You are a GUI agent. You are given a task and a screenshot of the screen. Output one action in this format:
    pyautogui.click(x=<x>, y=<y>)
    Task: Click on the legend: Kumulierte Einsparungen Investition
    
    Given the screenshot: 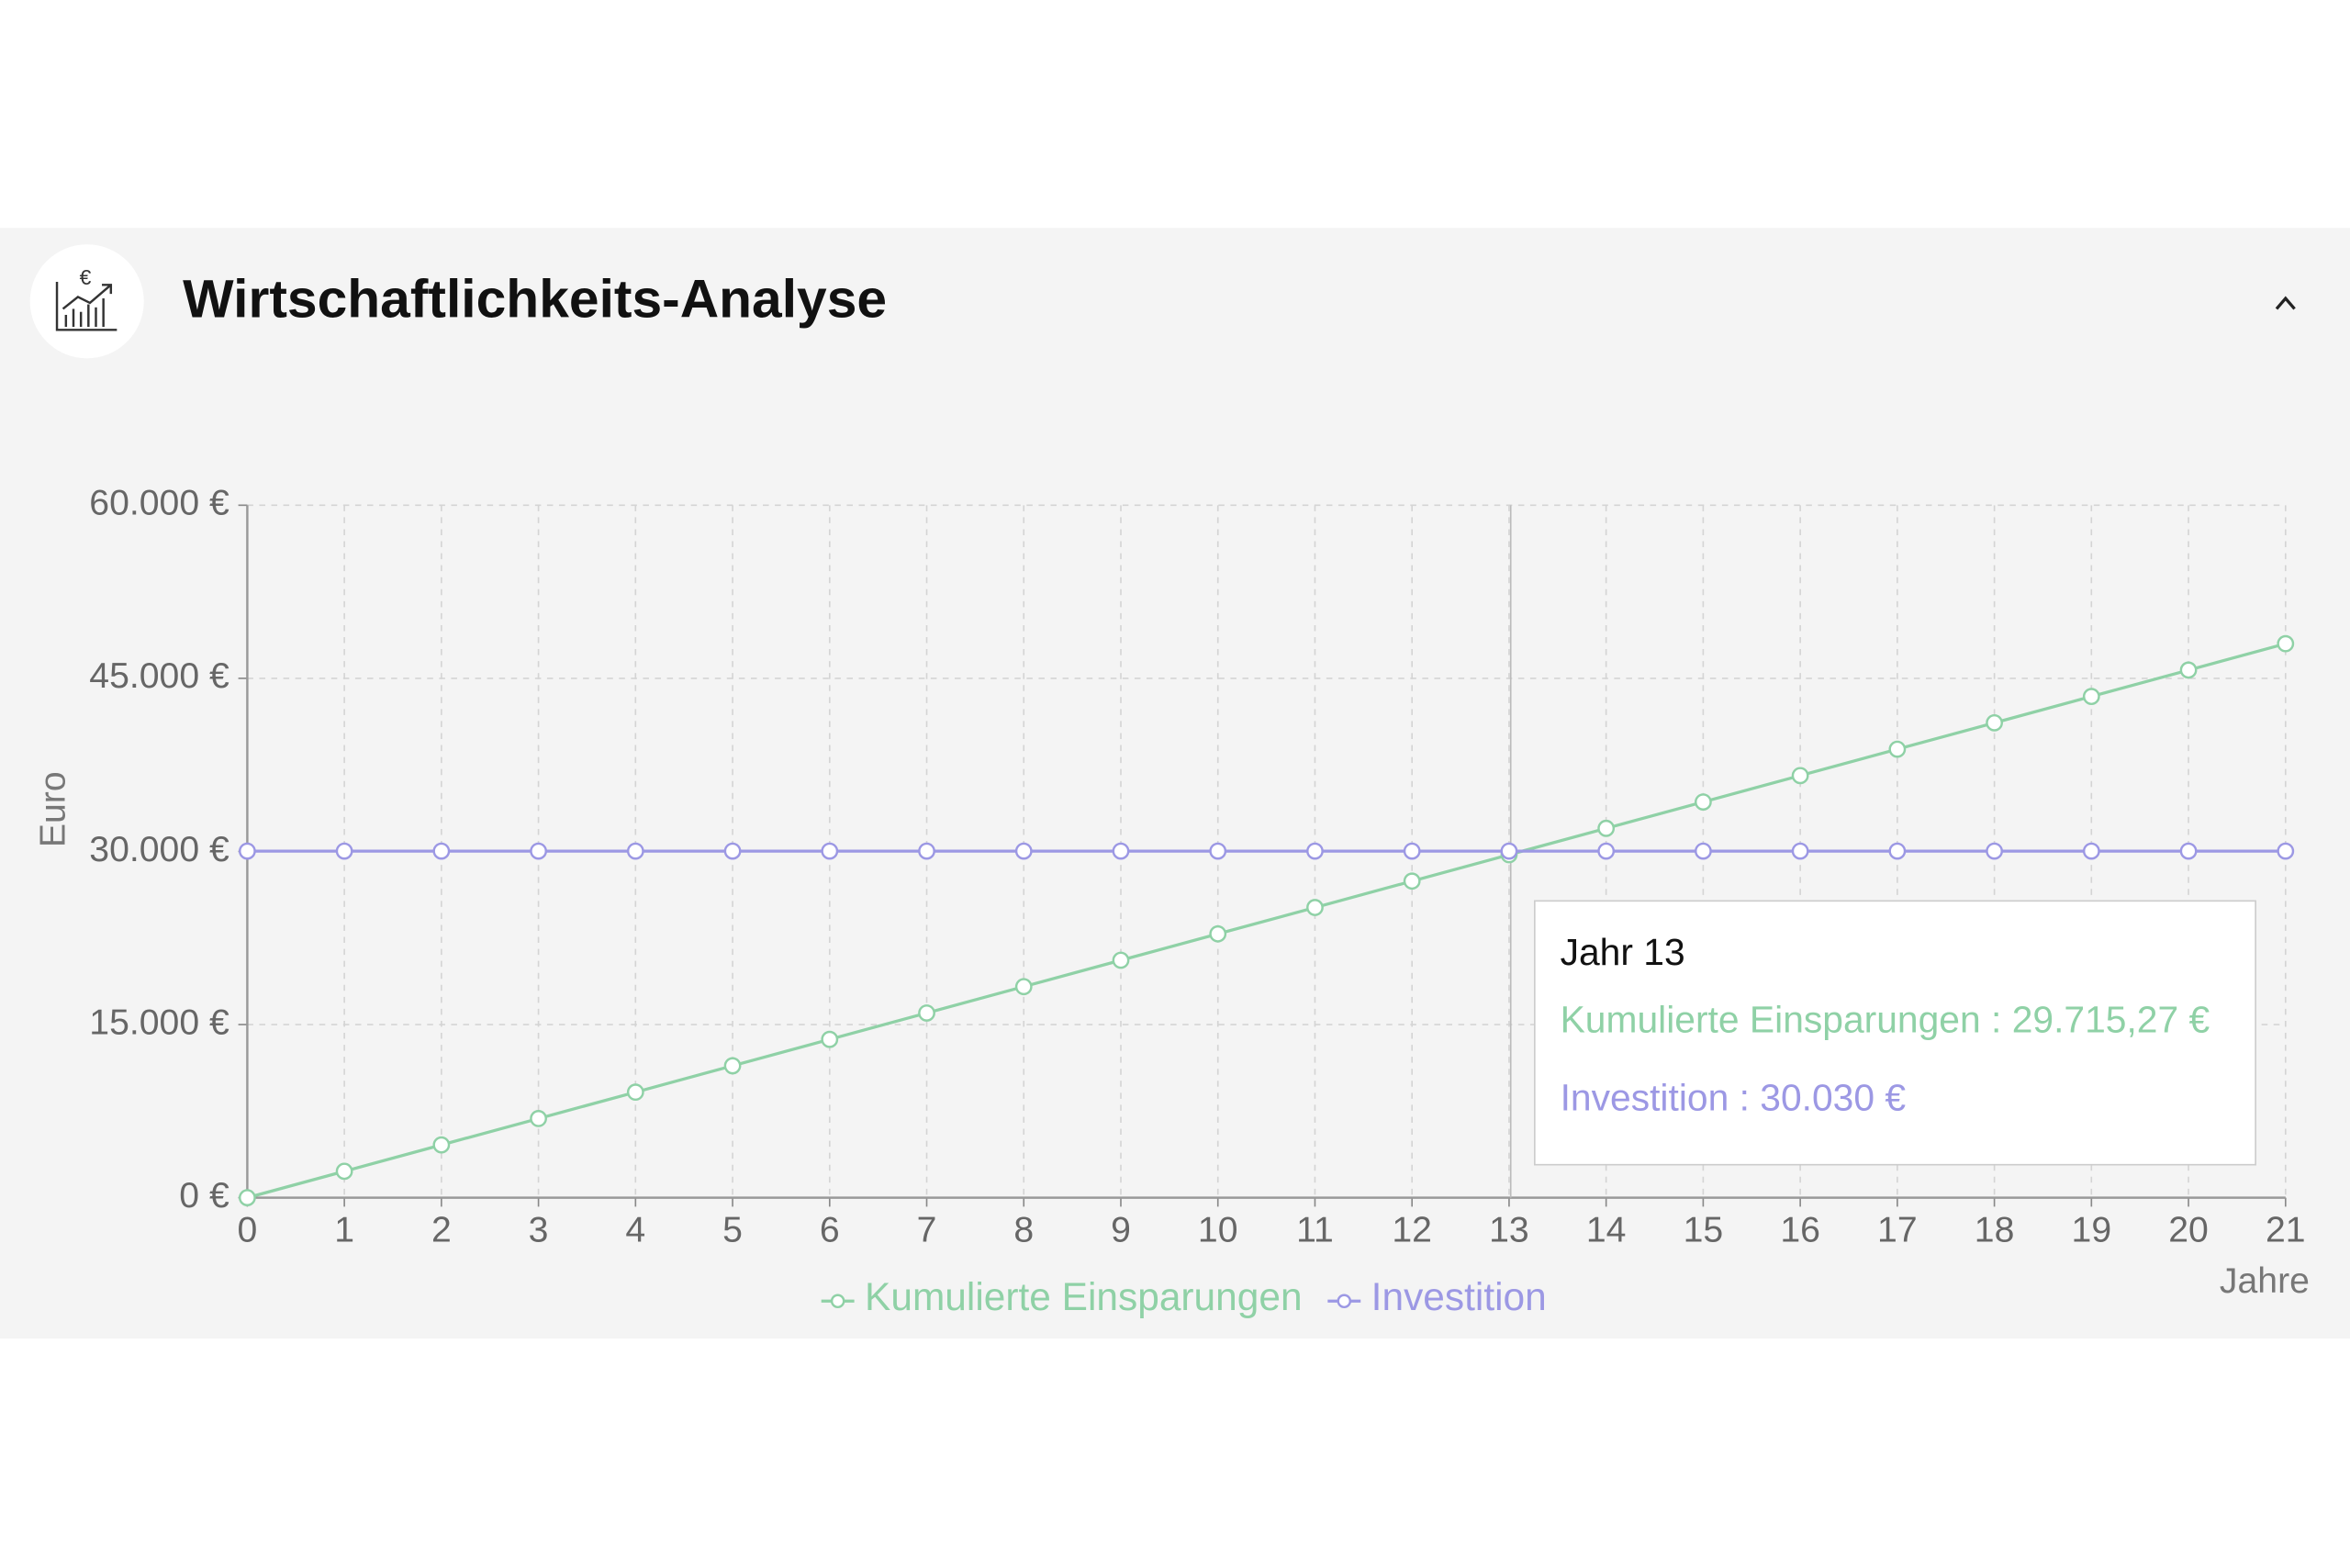 What is the action you would take?
    pyautogui.click(x=1184, y=1296)
    